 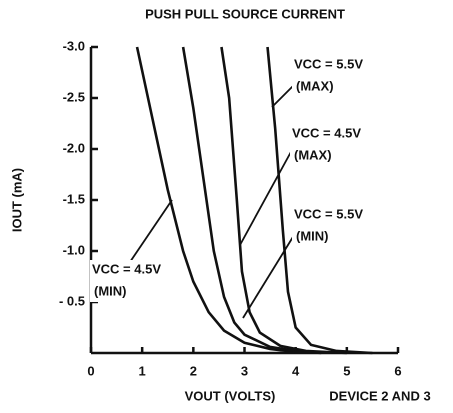 I want to click on y-tick-label: -1.5, so click(x=74, y=198).